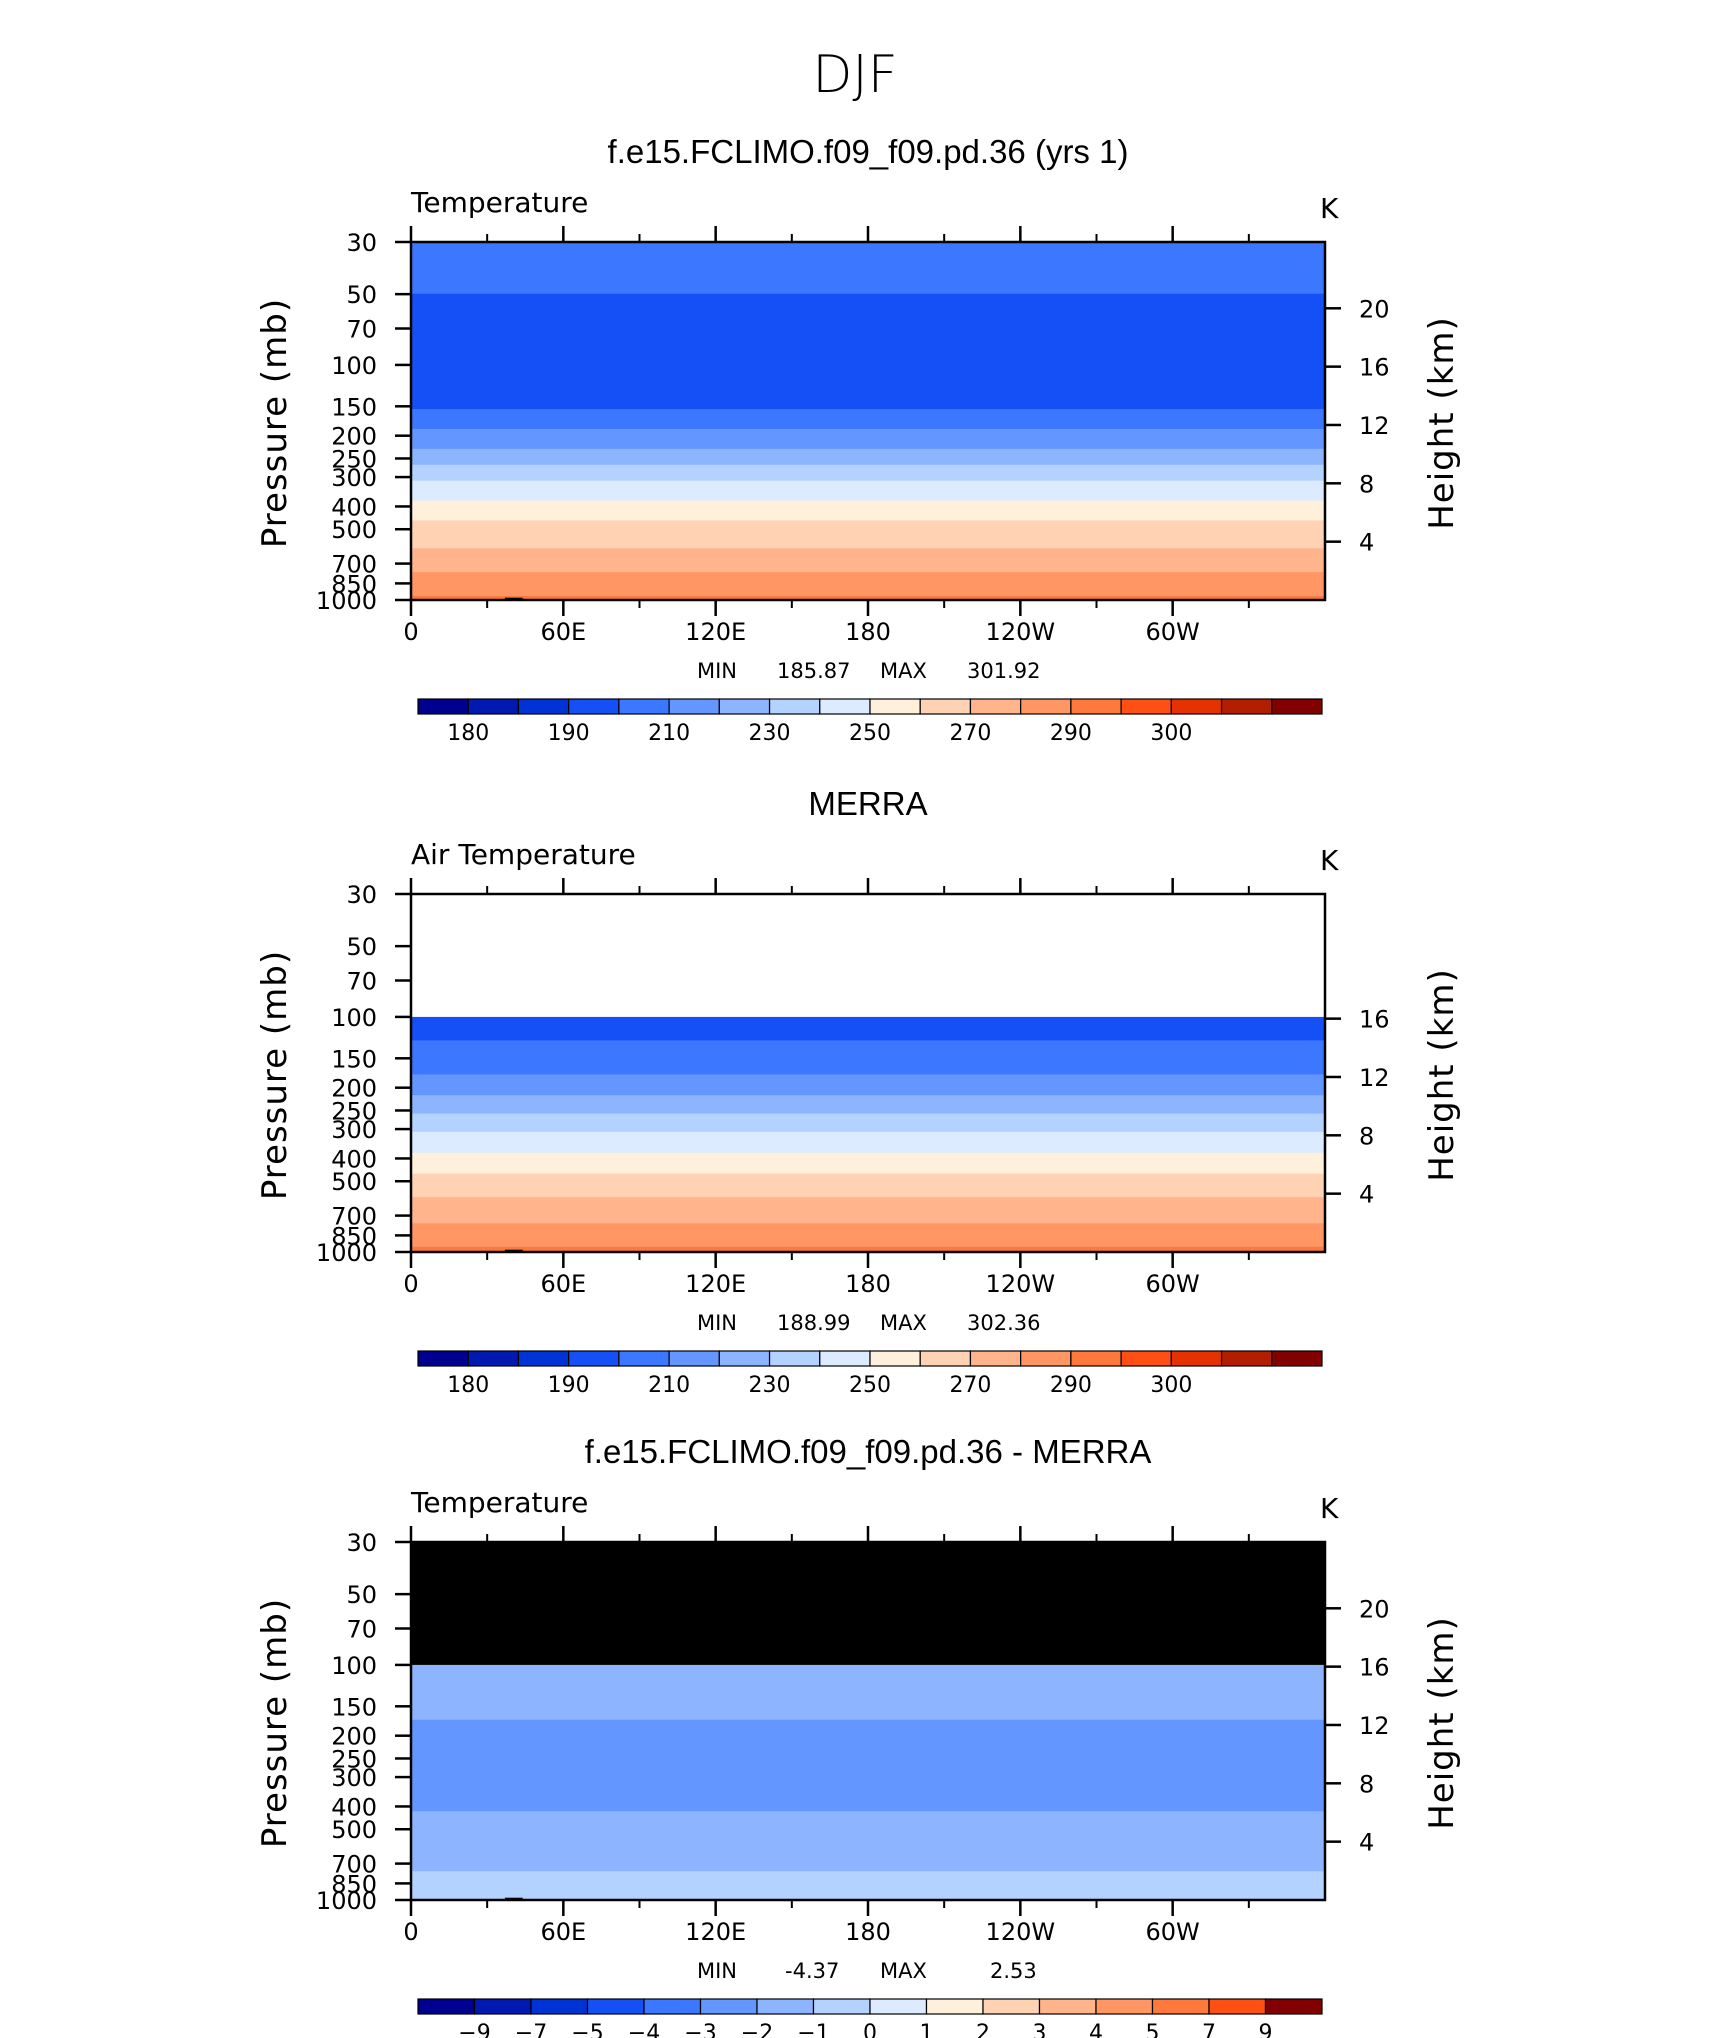 Image resolution: width=1710 pixels, height=2038 pixels. I want to click on y2-tick-label: 20, so click(1374, 309).